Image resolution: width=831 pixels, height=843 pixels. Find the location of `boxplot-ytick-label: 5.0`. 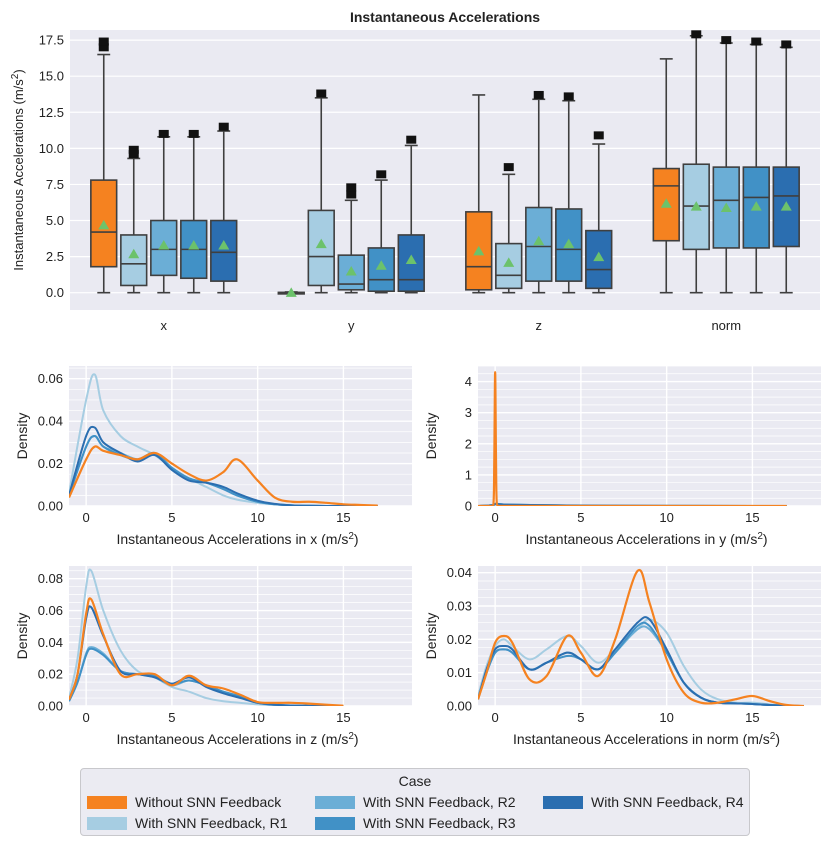

boxplot-ytick-label: 5.0 is located at coordinates (55, 220).